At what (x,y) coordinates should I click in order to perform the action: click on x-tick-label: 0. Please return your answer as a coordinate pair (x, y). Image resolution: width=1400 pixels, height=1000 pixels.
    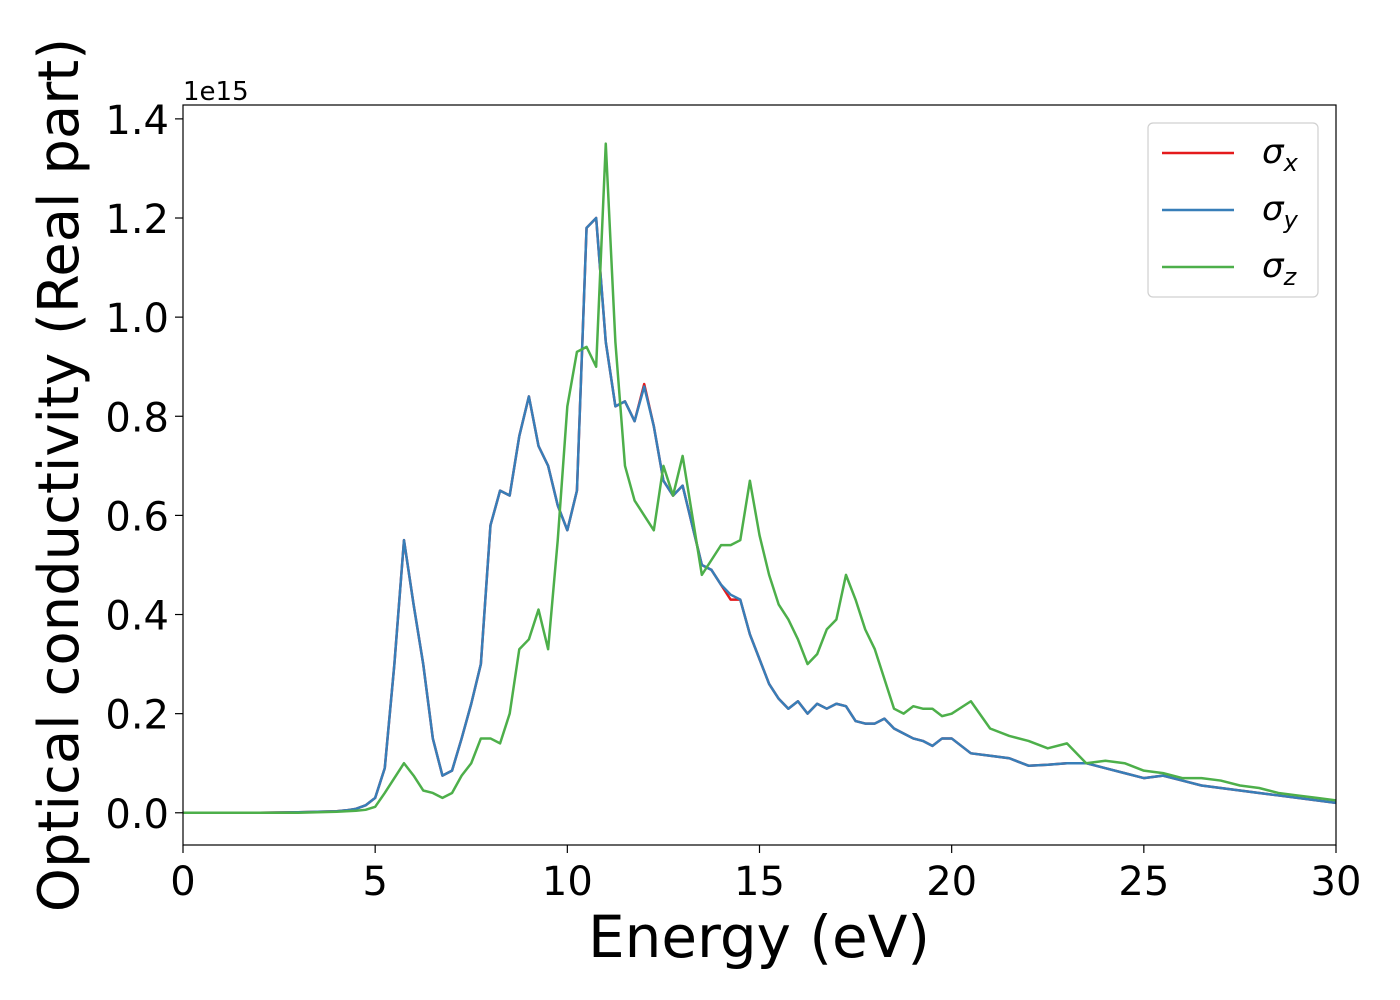
    Looking at the image, I should click on (182, 882).